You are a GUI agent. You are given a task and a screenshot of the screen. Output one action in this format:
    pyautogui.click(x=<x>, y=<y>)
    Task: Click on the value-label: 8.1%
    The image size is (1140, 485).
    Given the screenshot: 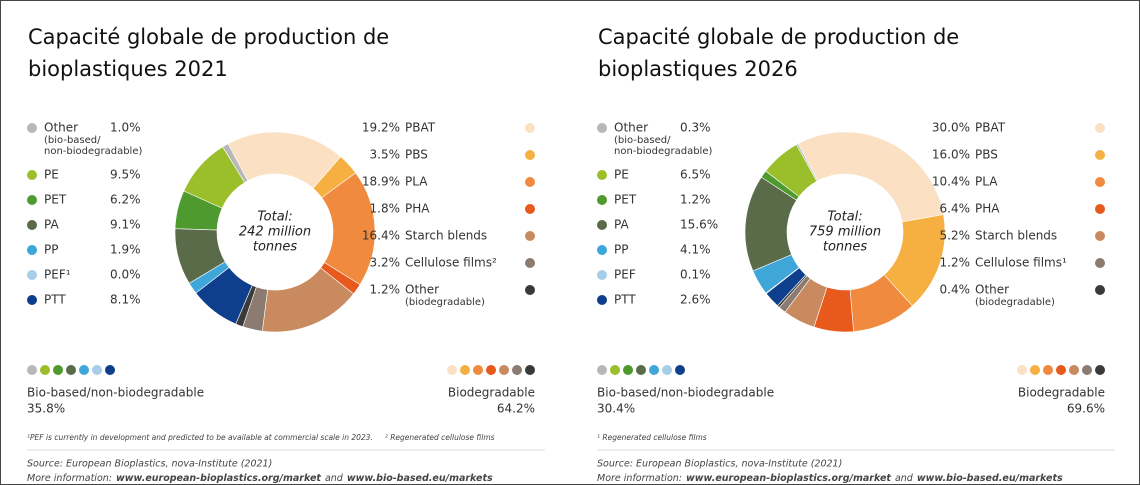 What is the action you would take?
    pyautogui.click(x=125, y=300)
    